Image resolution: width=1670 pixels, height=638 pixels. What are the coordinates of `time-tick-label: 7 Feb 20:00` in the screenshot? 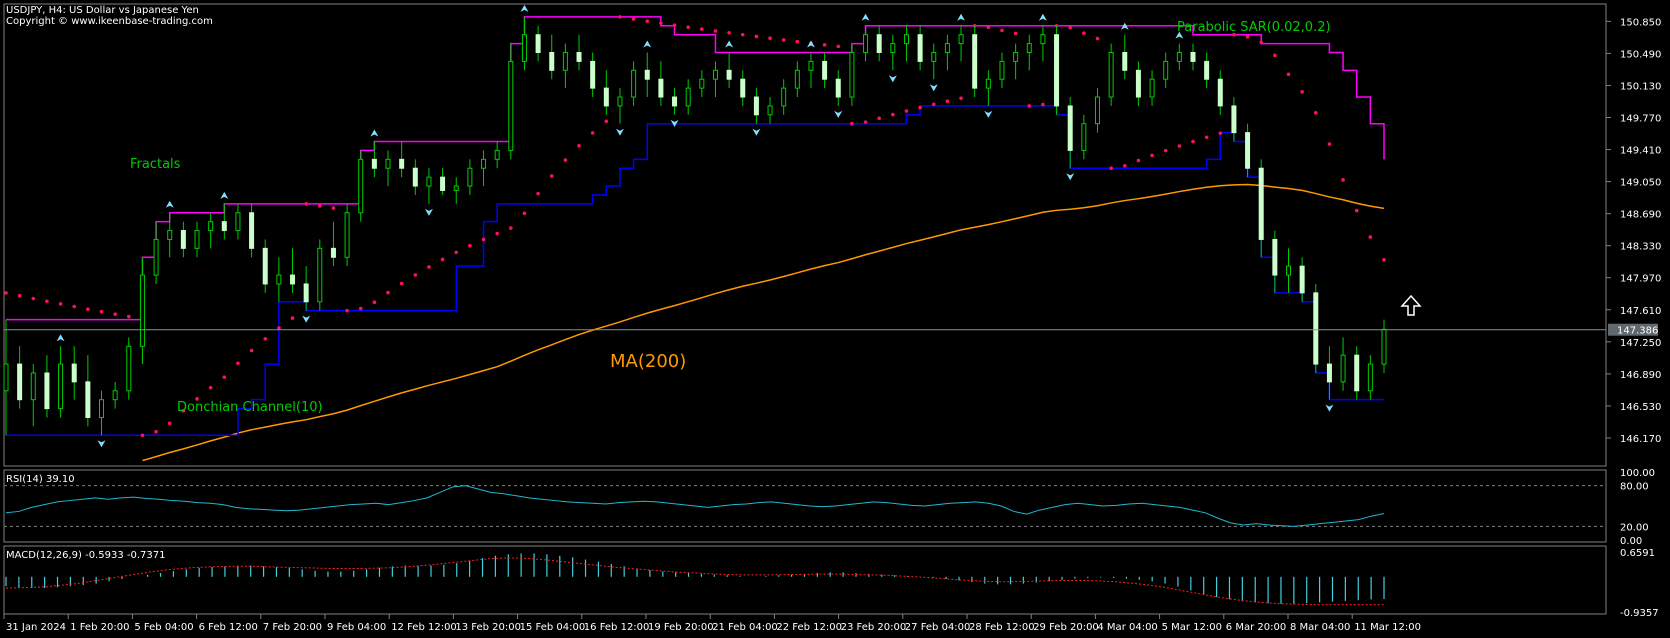 It's located at (292, 627).